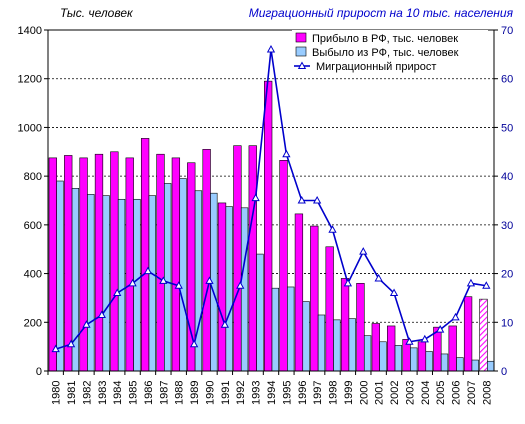  What do you see at coordinates (302, 65) in the screenshot?
I see `legend-marker-migration` at bounding box center [302, 65].